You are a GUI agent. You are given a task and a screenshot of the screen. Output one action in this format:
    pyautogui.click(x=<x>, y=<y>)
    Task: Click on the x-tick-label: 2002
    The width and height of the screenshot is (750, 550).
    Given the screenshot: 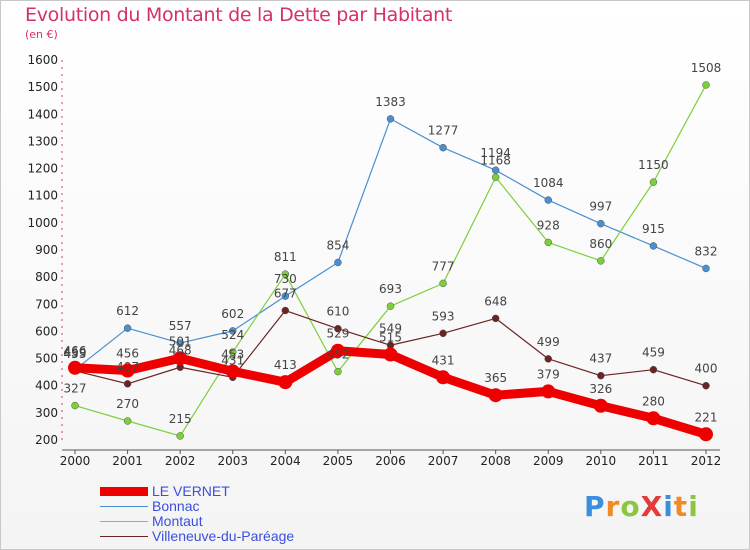 What is the action you would take?
    pyautogui.click(x=180, y=461)
    